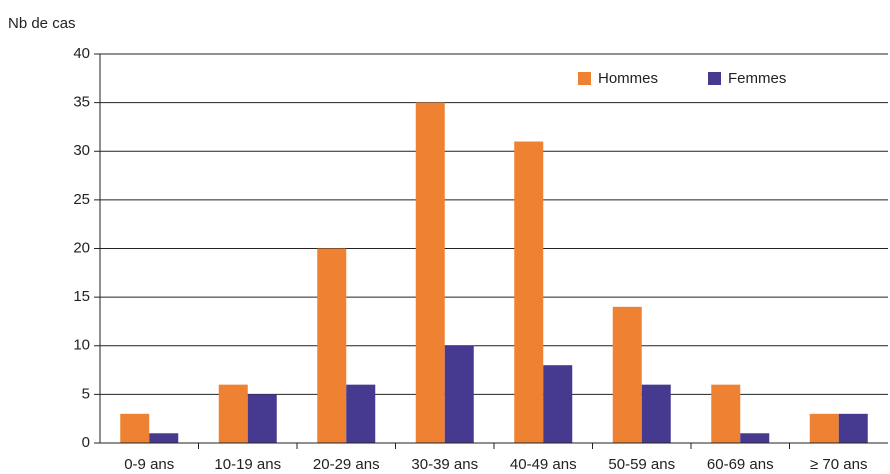 The width and height of the screenshot is (890, 474). I want to click on x-tick-label: 30-39 ans, so click(444, 464).